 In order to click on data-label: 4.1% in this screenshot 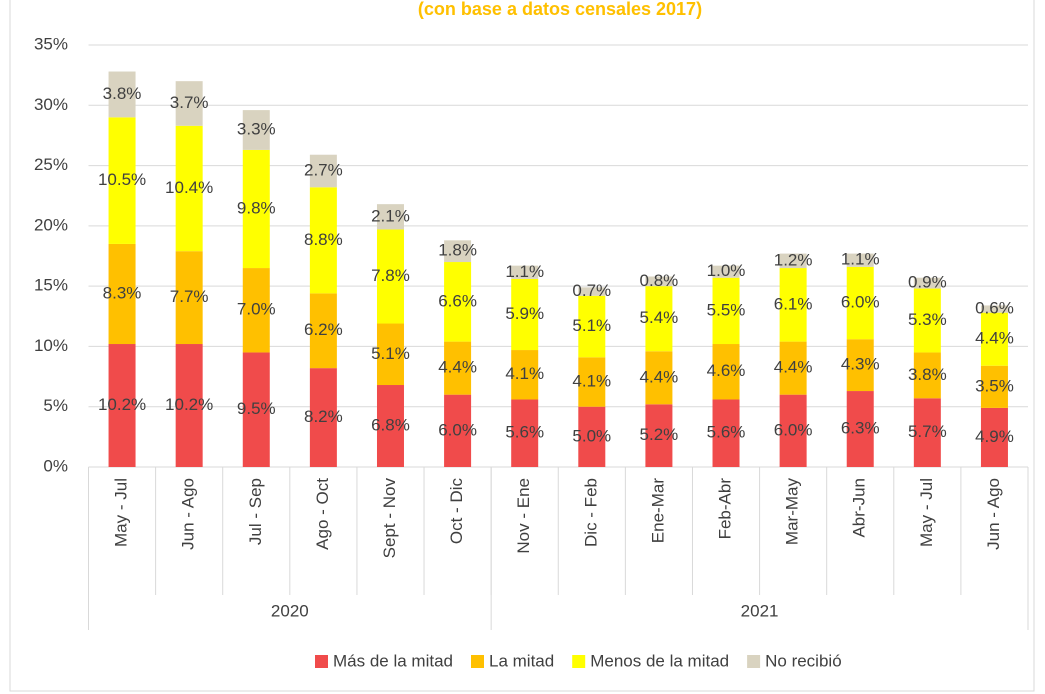, I will do `click(591, 380)`.